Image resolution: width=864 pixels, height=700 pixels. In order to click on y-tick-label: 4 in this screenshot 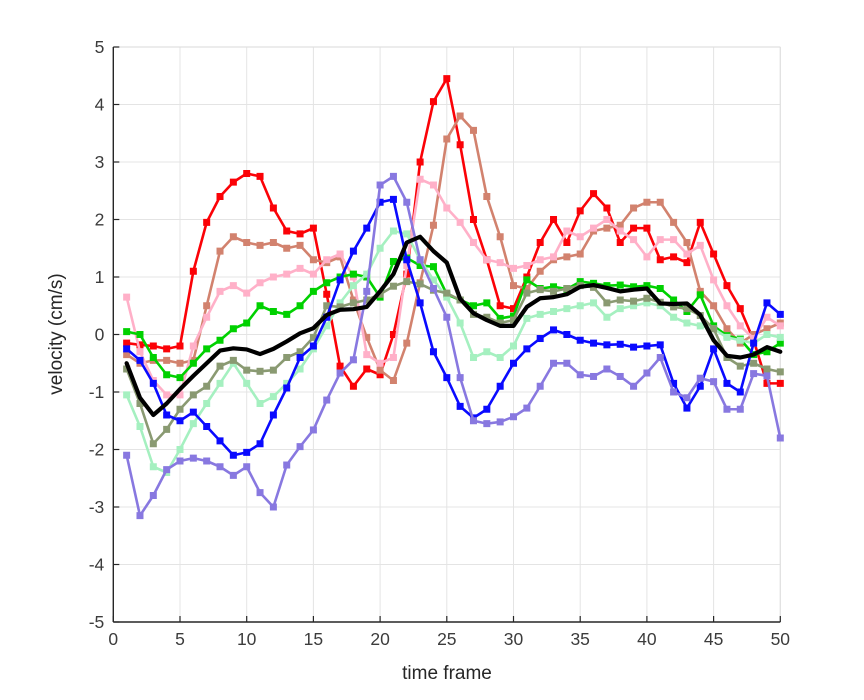, I will do `click(100, 105)`.